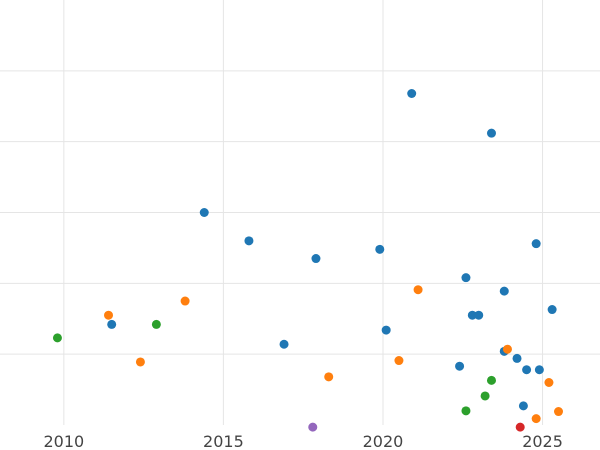 The image size is (600, 450). Describe the element at coordinates (302, 441) in the screenshot. I see `x-tick-labels: 2010 2015 2020 2025` at that location.